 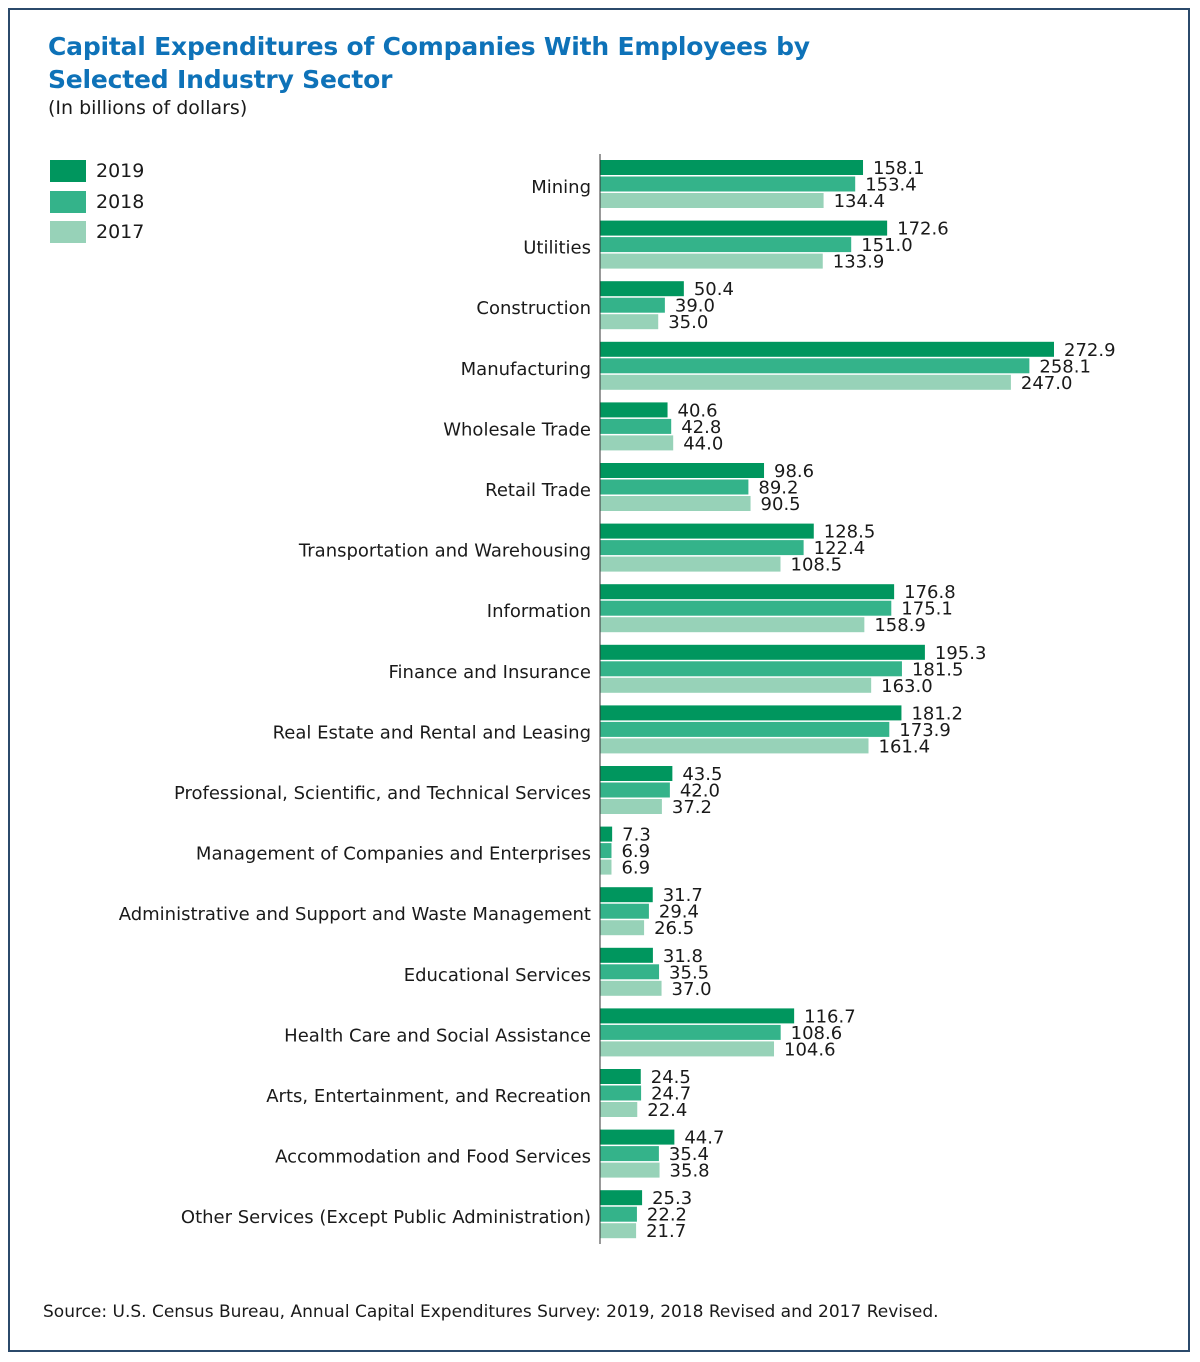 What do you see at coordinates (1065, 366) in the screenshot?
I see `data-label: 258.1` at bounding box center [1065, 366].